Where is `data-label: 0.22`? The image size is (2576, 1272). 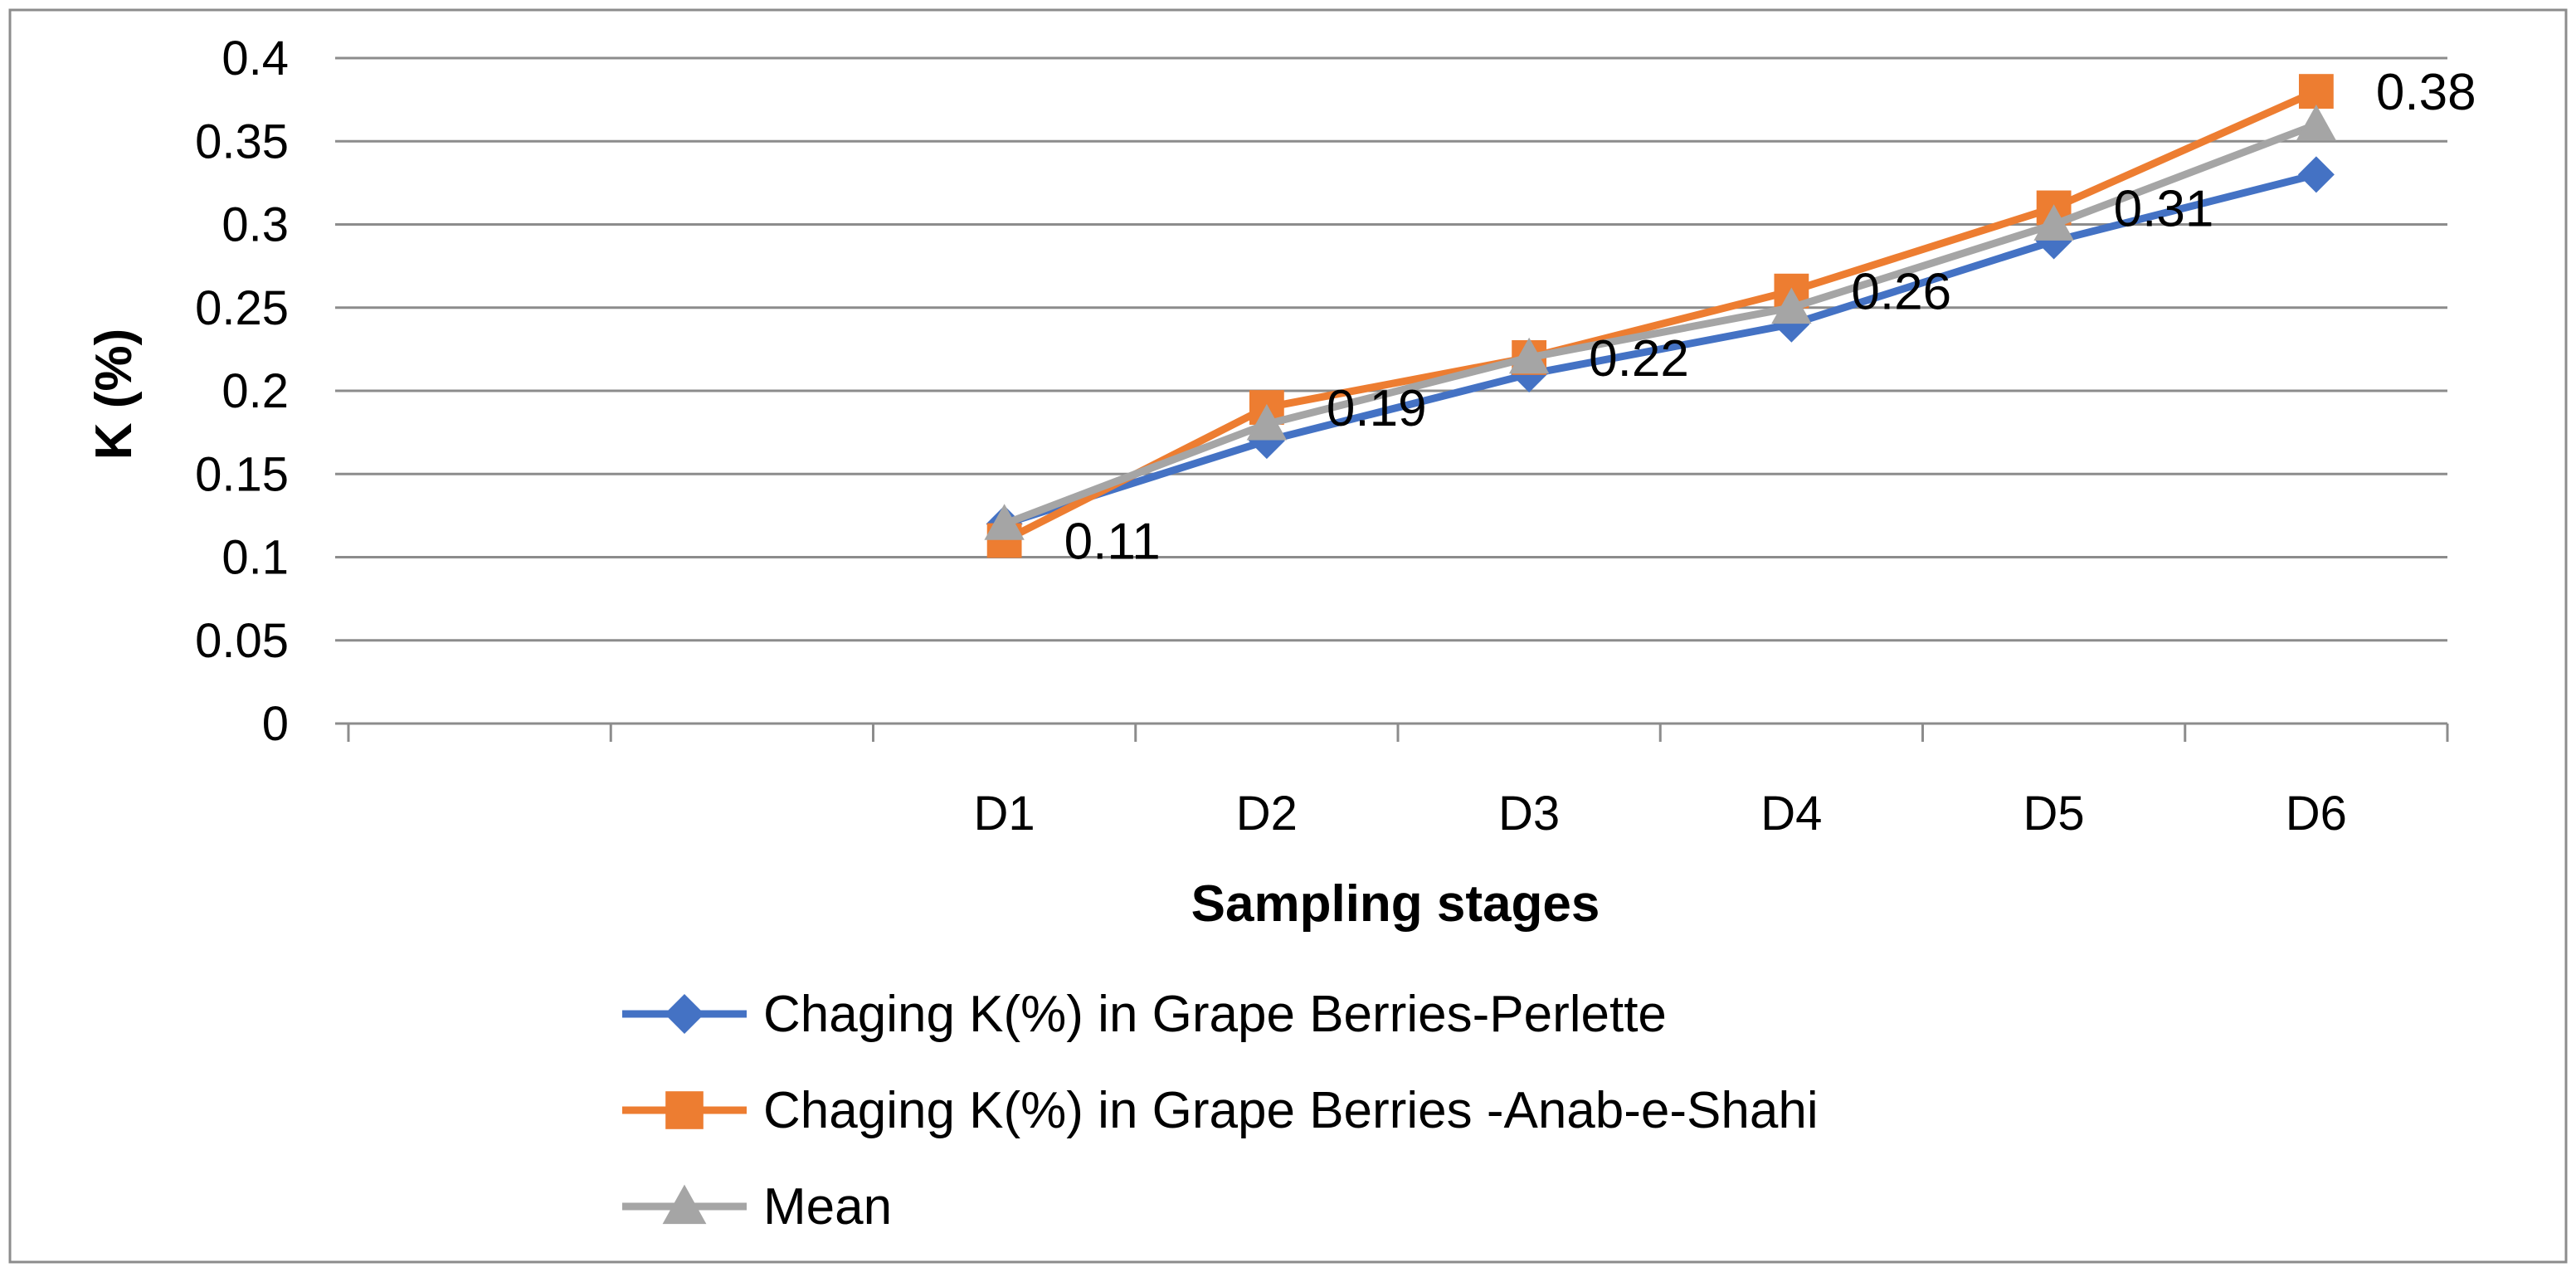
data-label: 0.22 is located at coordinates (1639, 358).